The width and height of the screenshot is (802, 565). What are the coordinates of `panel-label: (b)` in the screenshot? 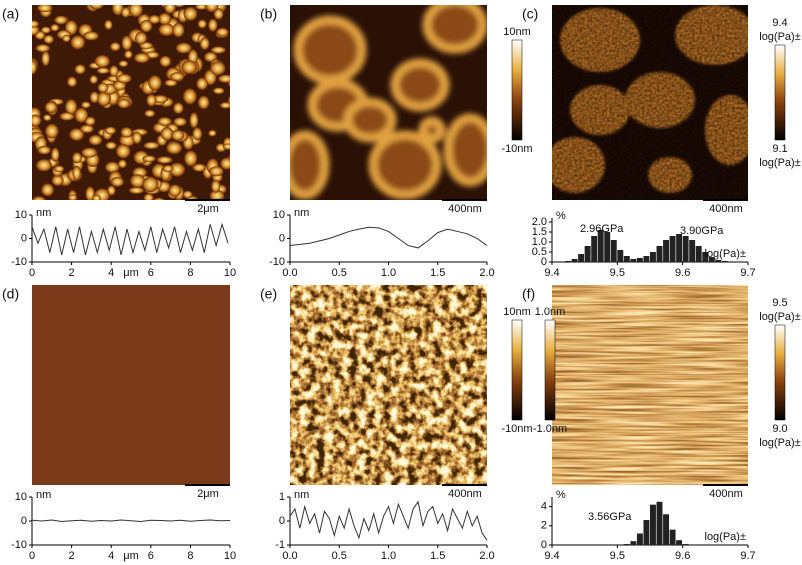 It's located at (268, 14).